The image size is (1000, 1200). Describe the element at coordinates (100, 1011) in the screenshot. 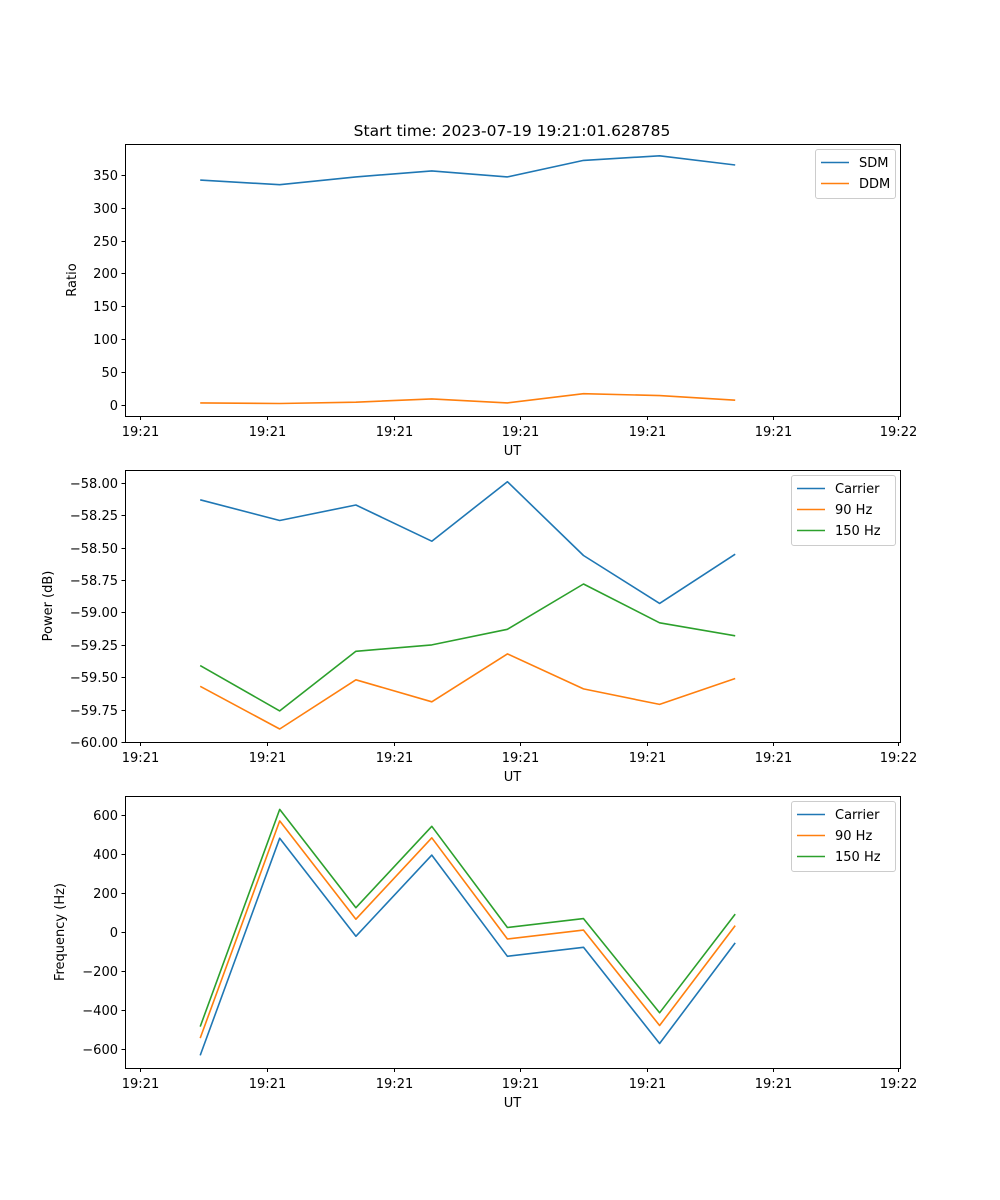

I see `y-tick-label: −400` at that location.